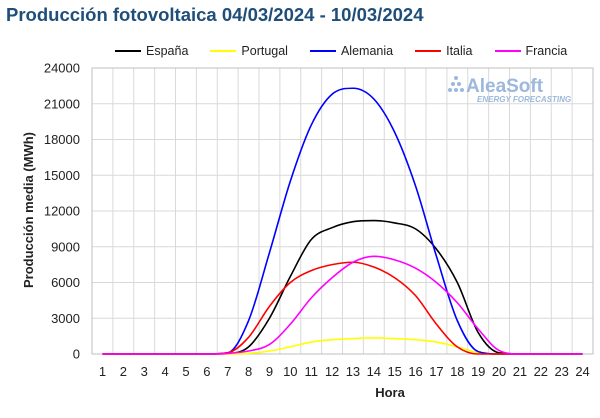 The width and height of the screenshot is (600, 418). Describe the element at coordinates (353, 371) in the screenshot. I see `x-tick-label: 13` at that location.